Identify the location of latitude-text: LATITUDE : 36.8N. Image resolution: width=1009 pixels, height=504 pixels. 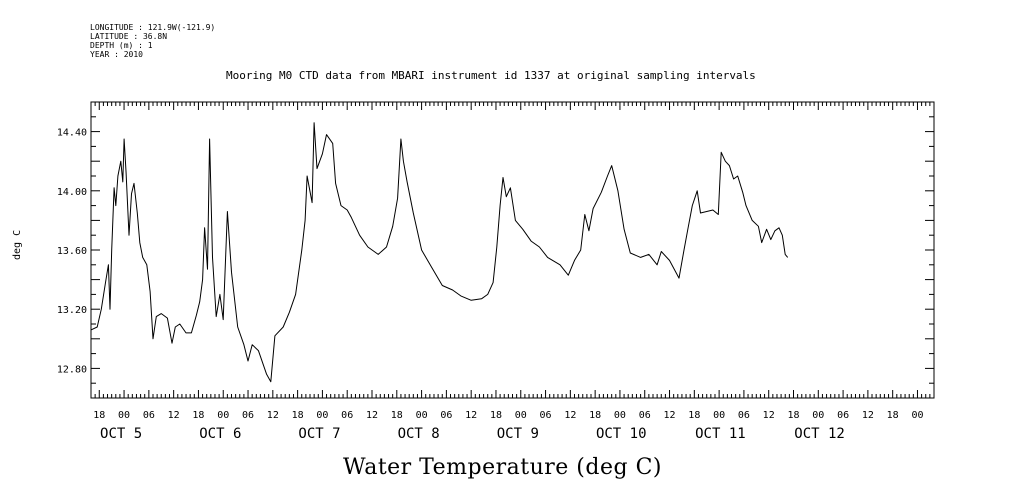
(129, 36).